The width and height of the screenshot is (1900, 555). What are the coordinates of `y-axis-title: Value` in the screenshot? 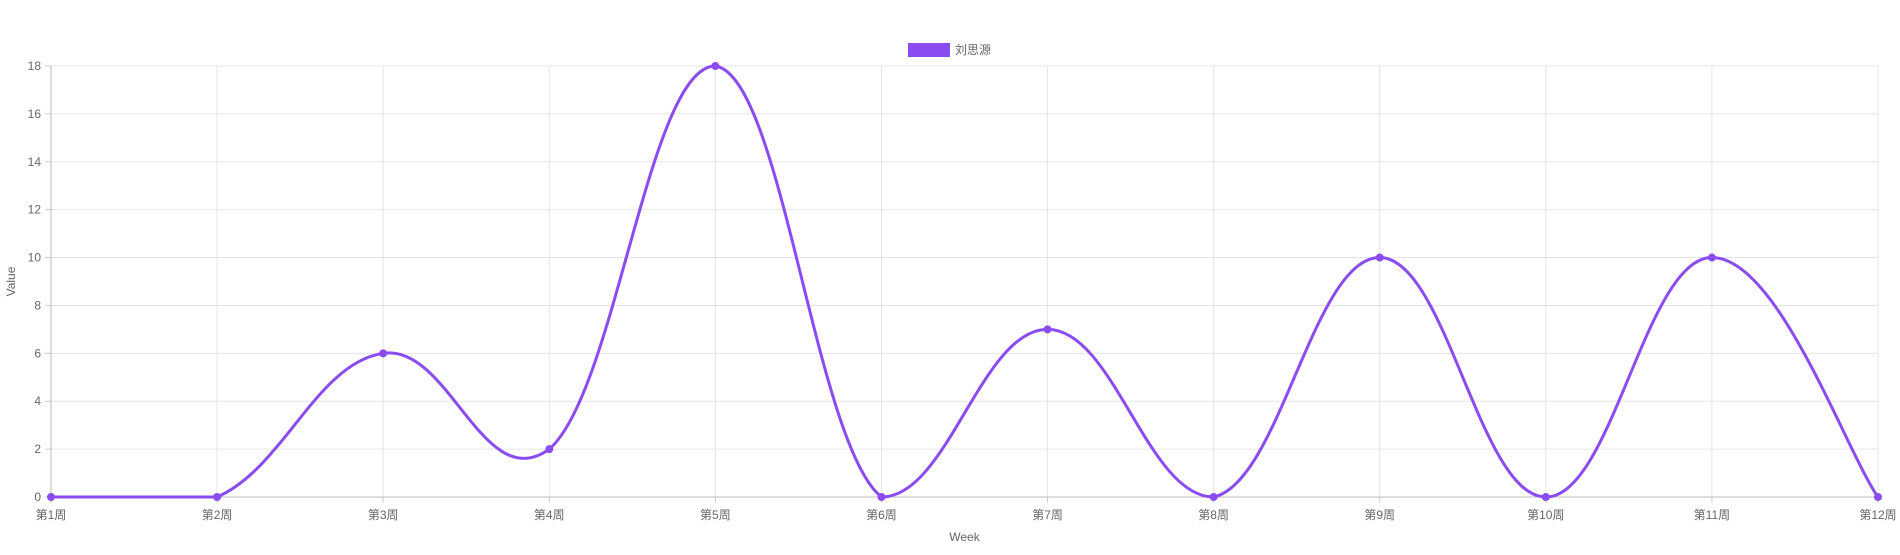 It's located at (11, 281).